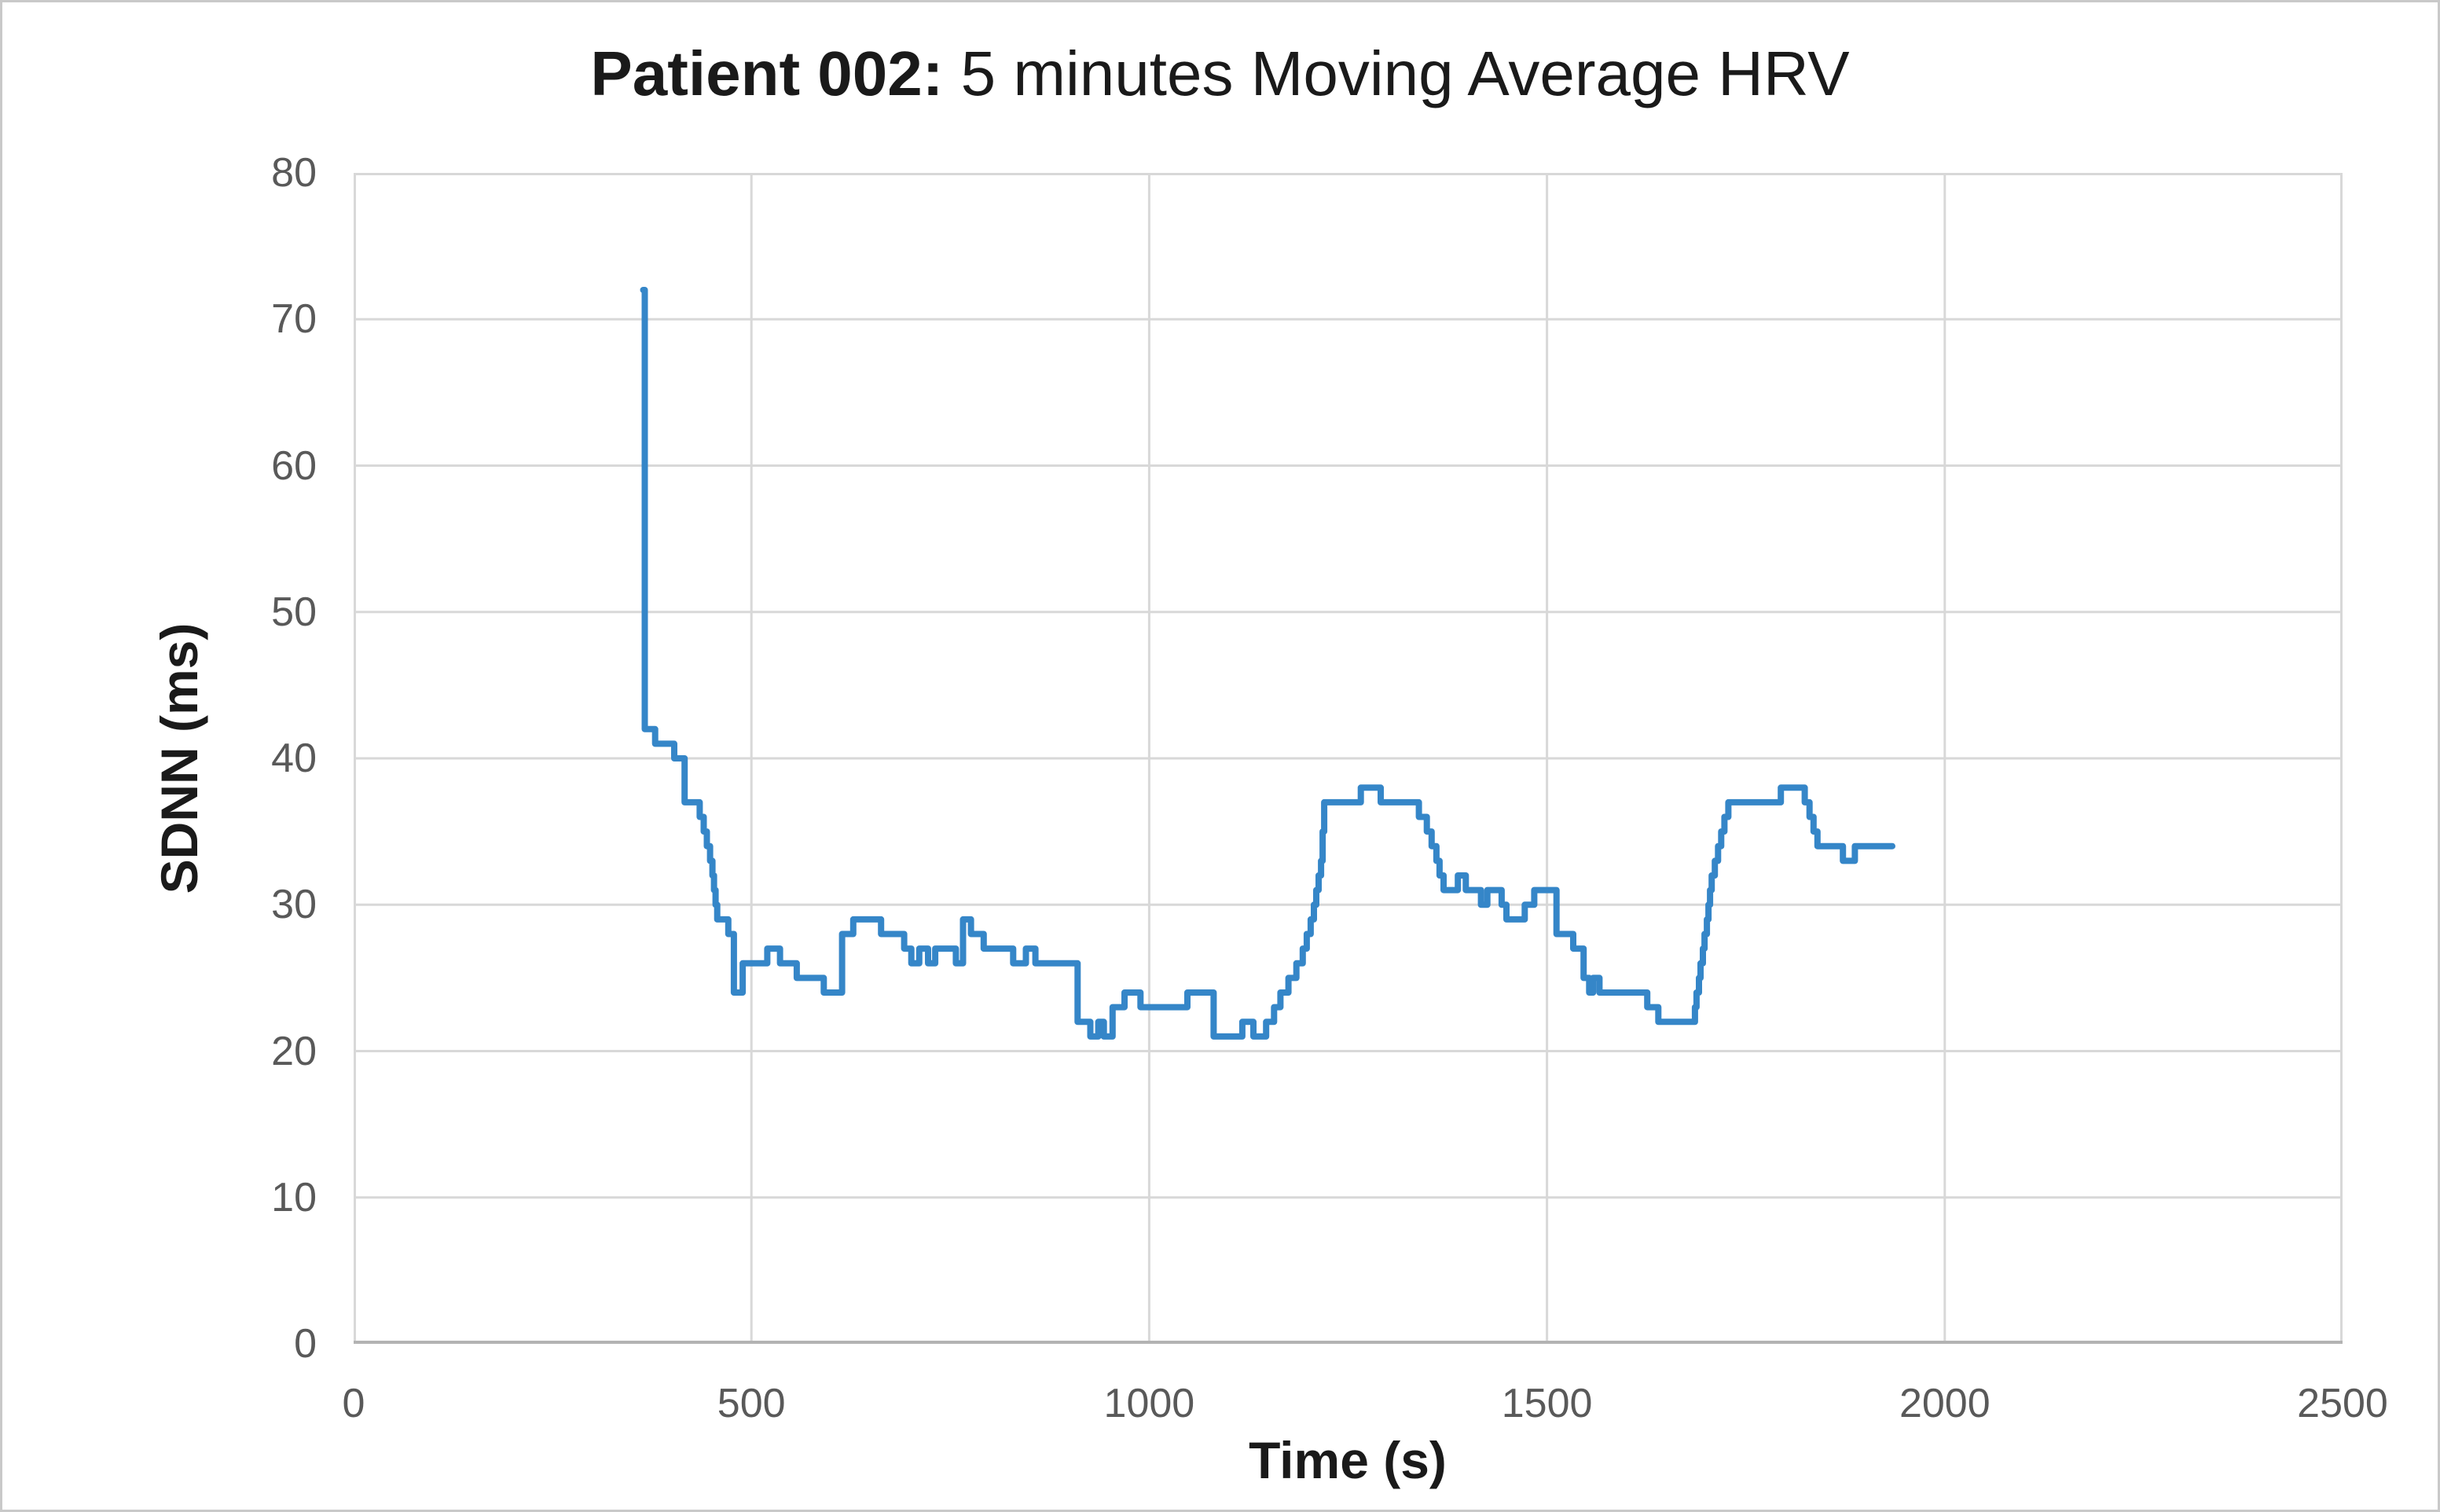 The image size is (2440, 1512). Describe the element at coordinates (294, 612) in the screenshot. I see `y-tick-label: 50` at that location.